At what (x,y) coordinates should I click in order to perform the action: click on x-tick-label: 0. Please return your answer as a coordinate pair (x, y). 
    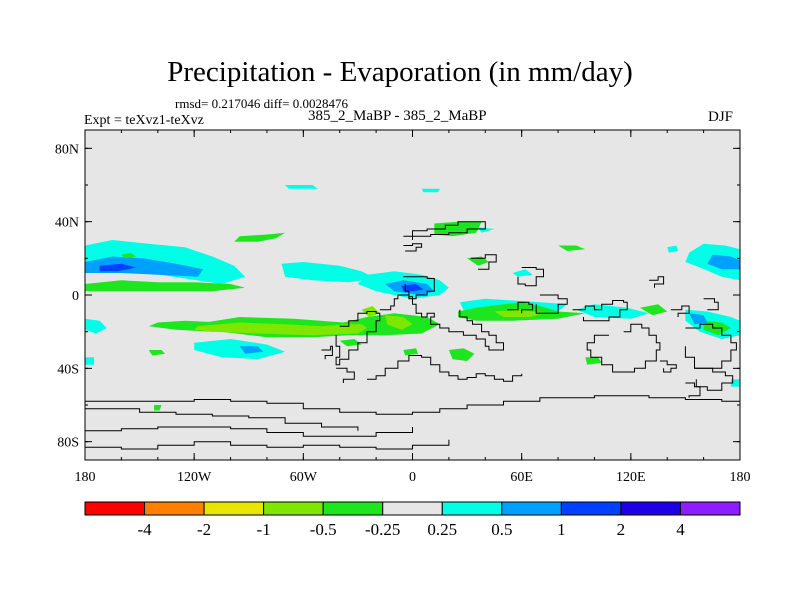
    Looking at the image, I should click on (412, 477).